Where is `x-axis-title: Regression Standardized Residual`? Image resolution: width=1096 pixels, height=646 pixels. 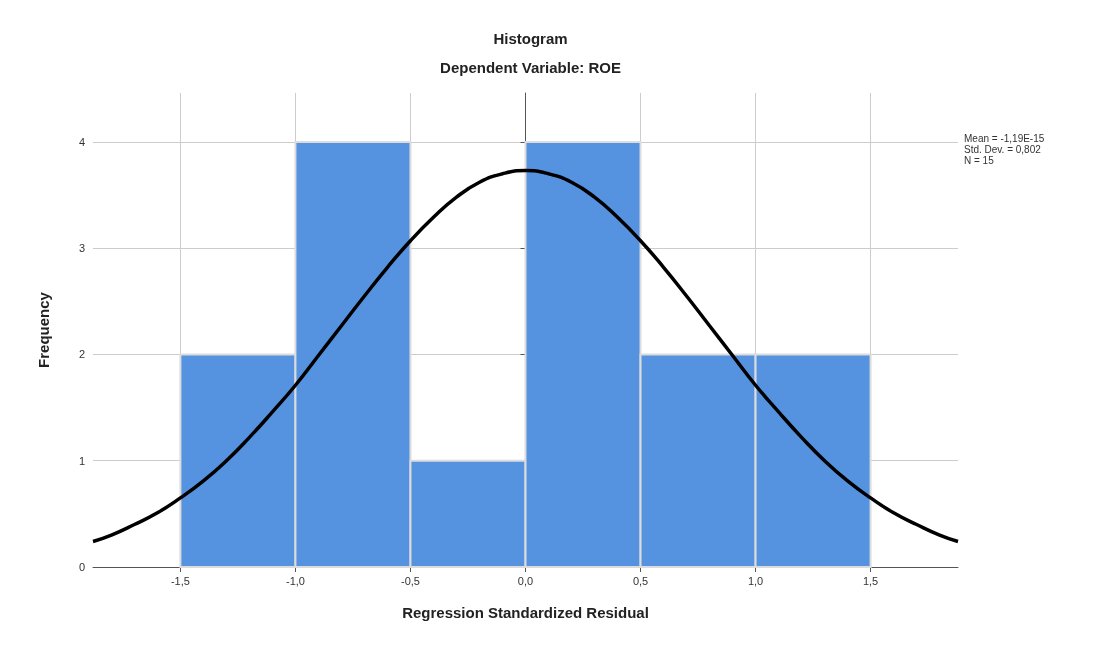
x-axis-title: Regression Standardized Residual is located at coordinates (525, 612).